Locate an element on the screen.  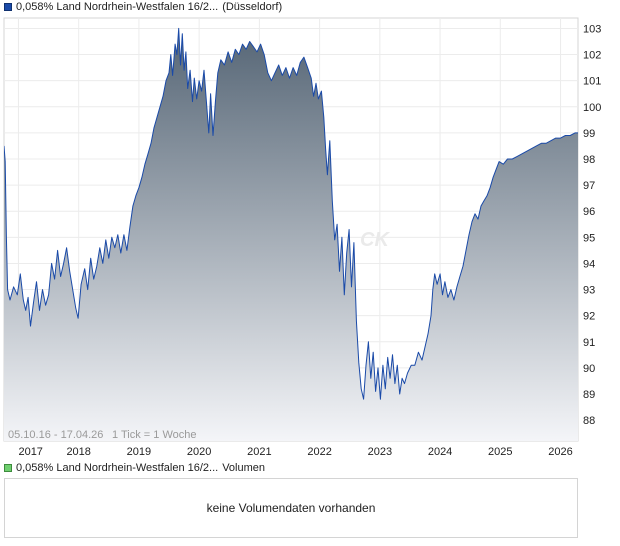
x-tick-label: 2019 is located at coordinates (139, 452).